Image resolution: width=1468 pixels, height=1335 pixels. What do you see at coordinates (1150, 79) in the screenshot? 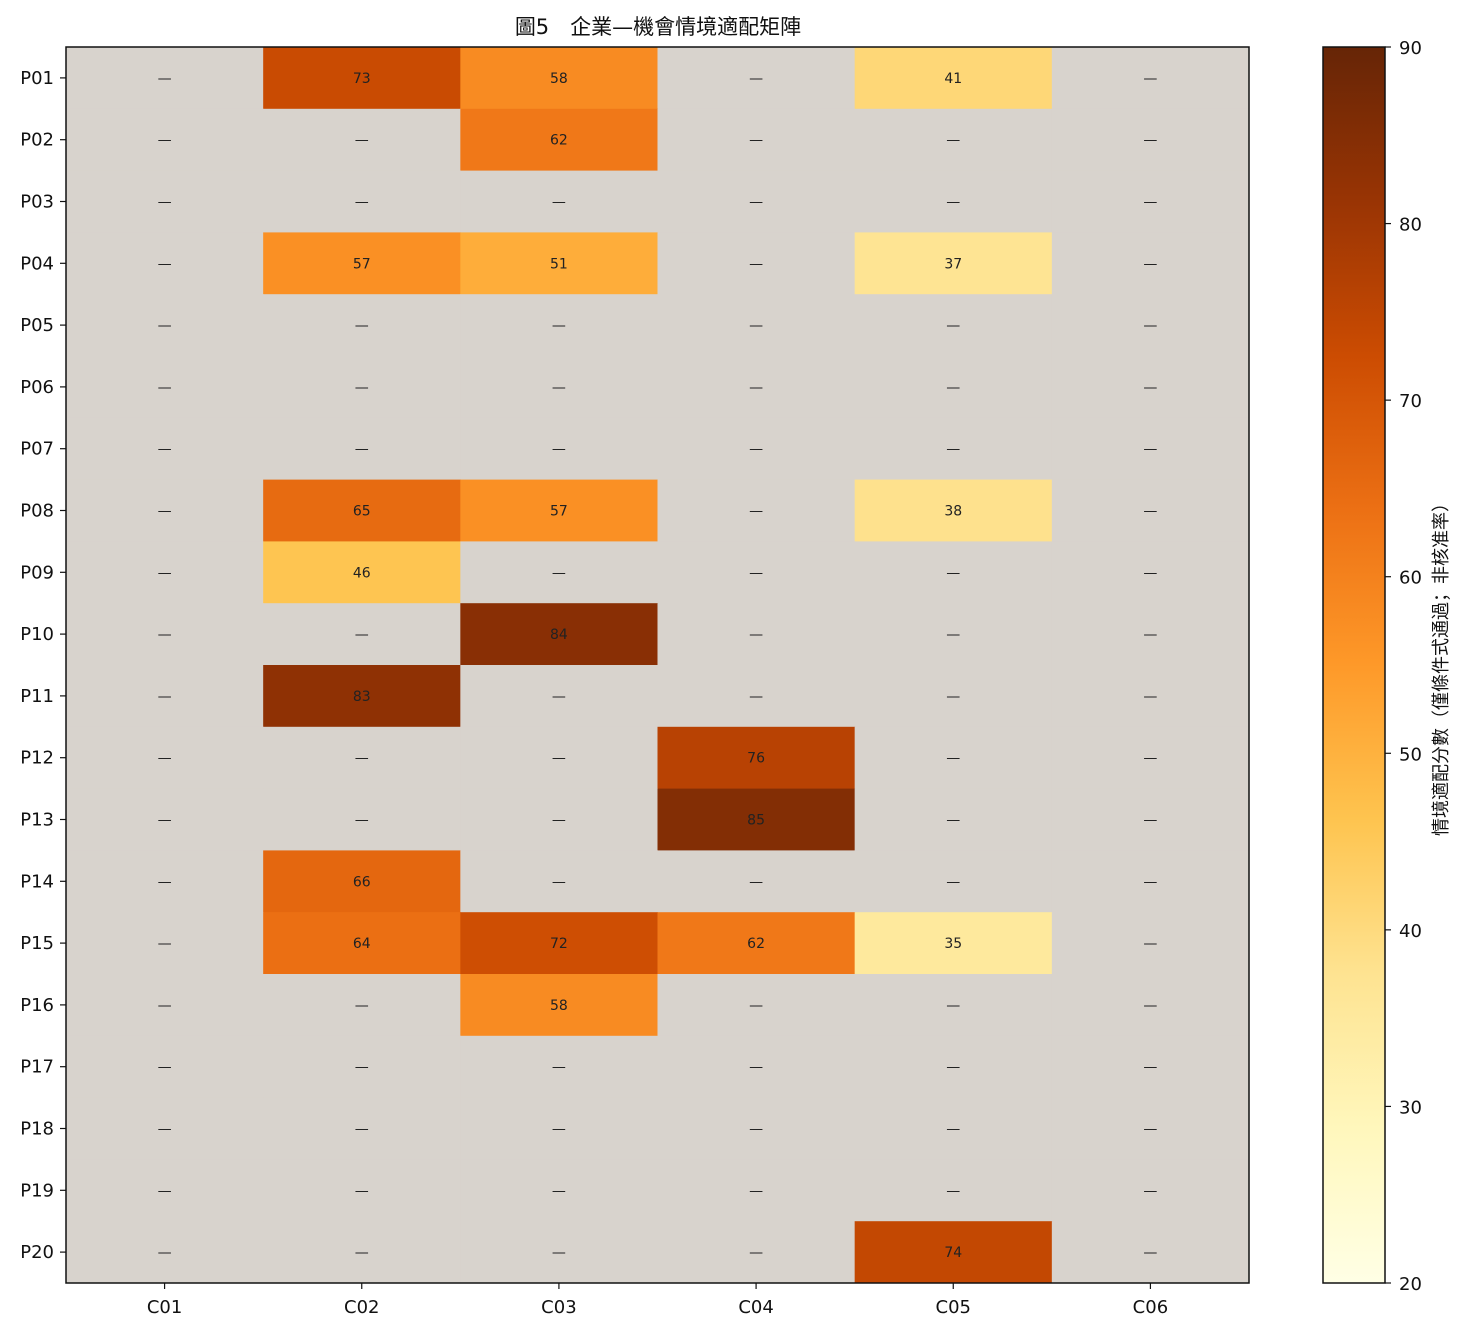
I see `cell-label-P01-C06: —` at bounding box center [1150, 79].